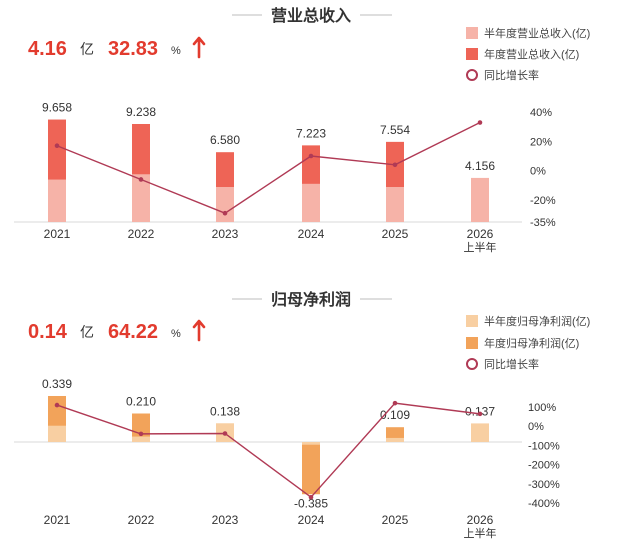 This screenshot has width=622, height=553. I want to click on headline-value: 4.16, so click(47, 49).